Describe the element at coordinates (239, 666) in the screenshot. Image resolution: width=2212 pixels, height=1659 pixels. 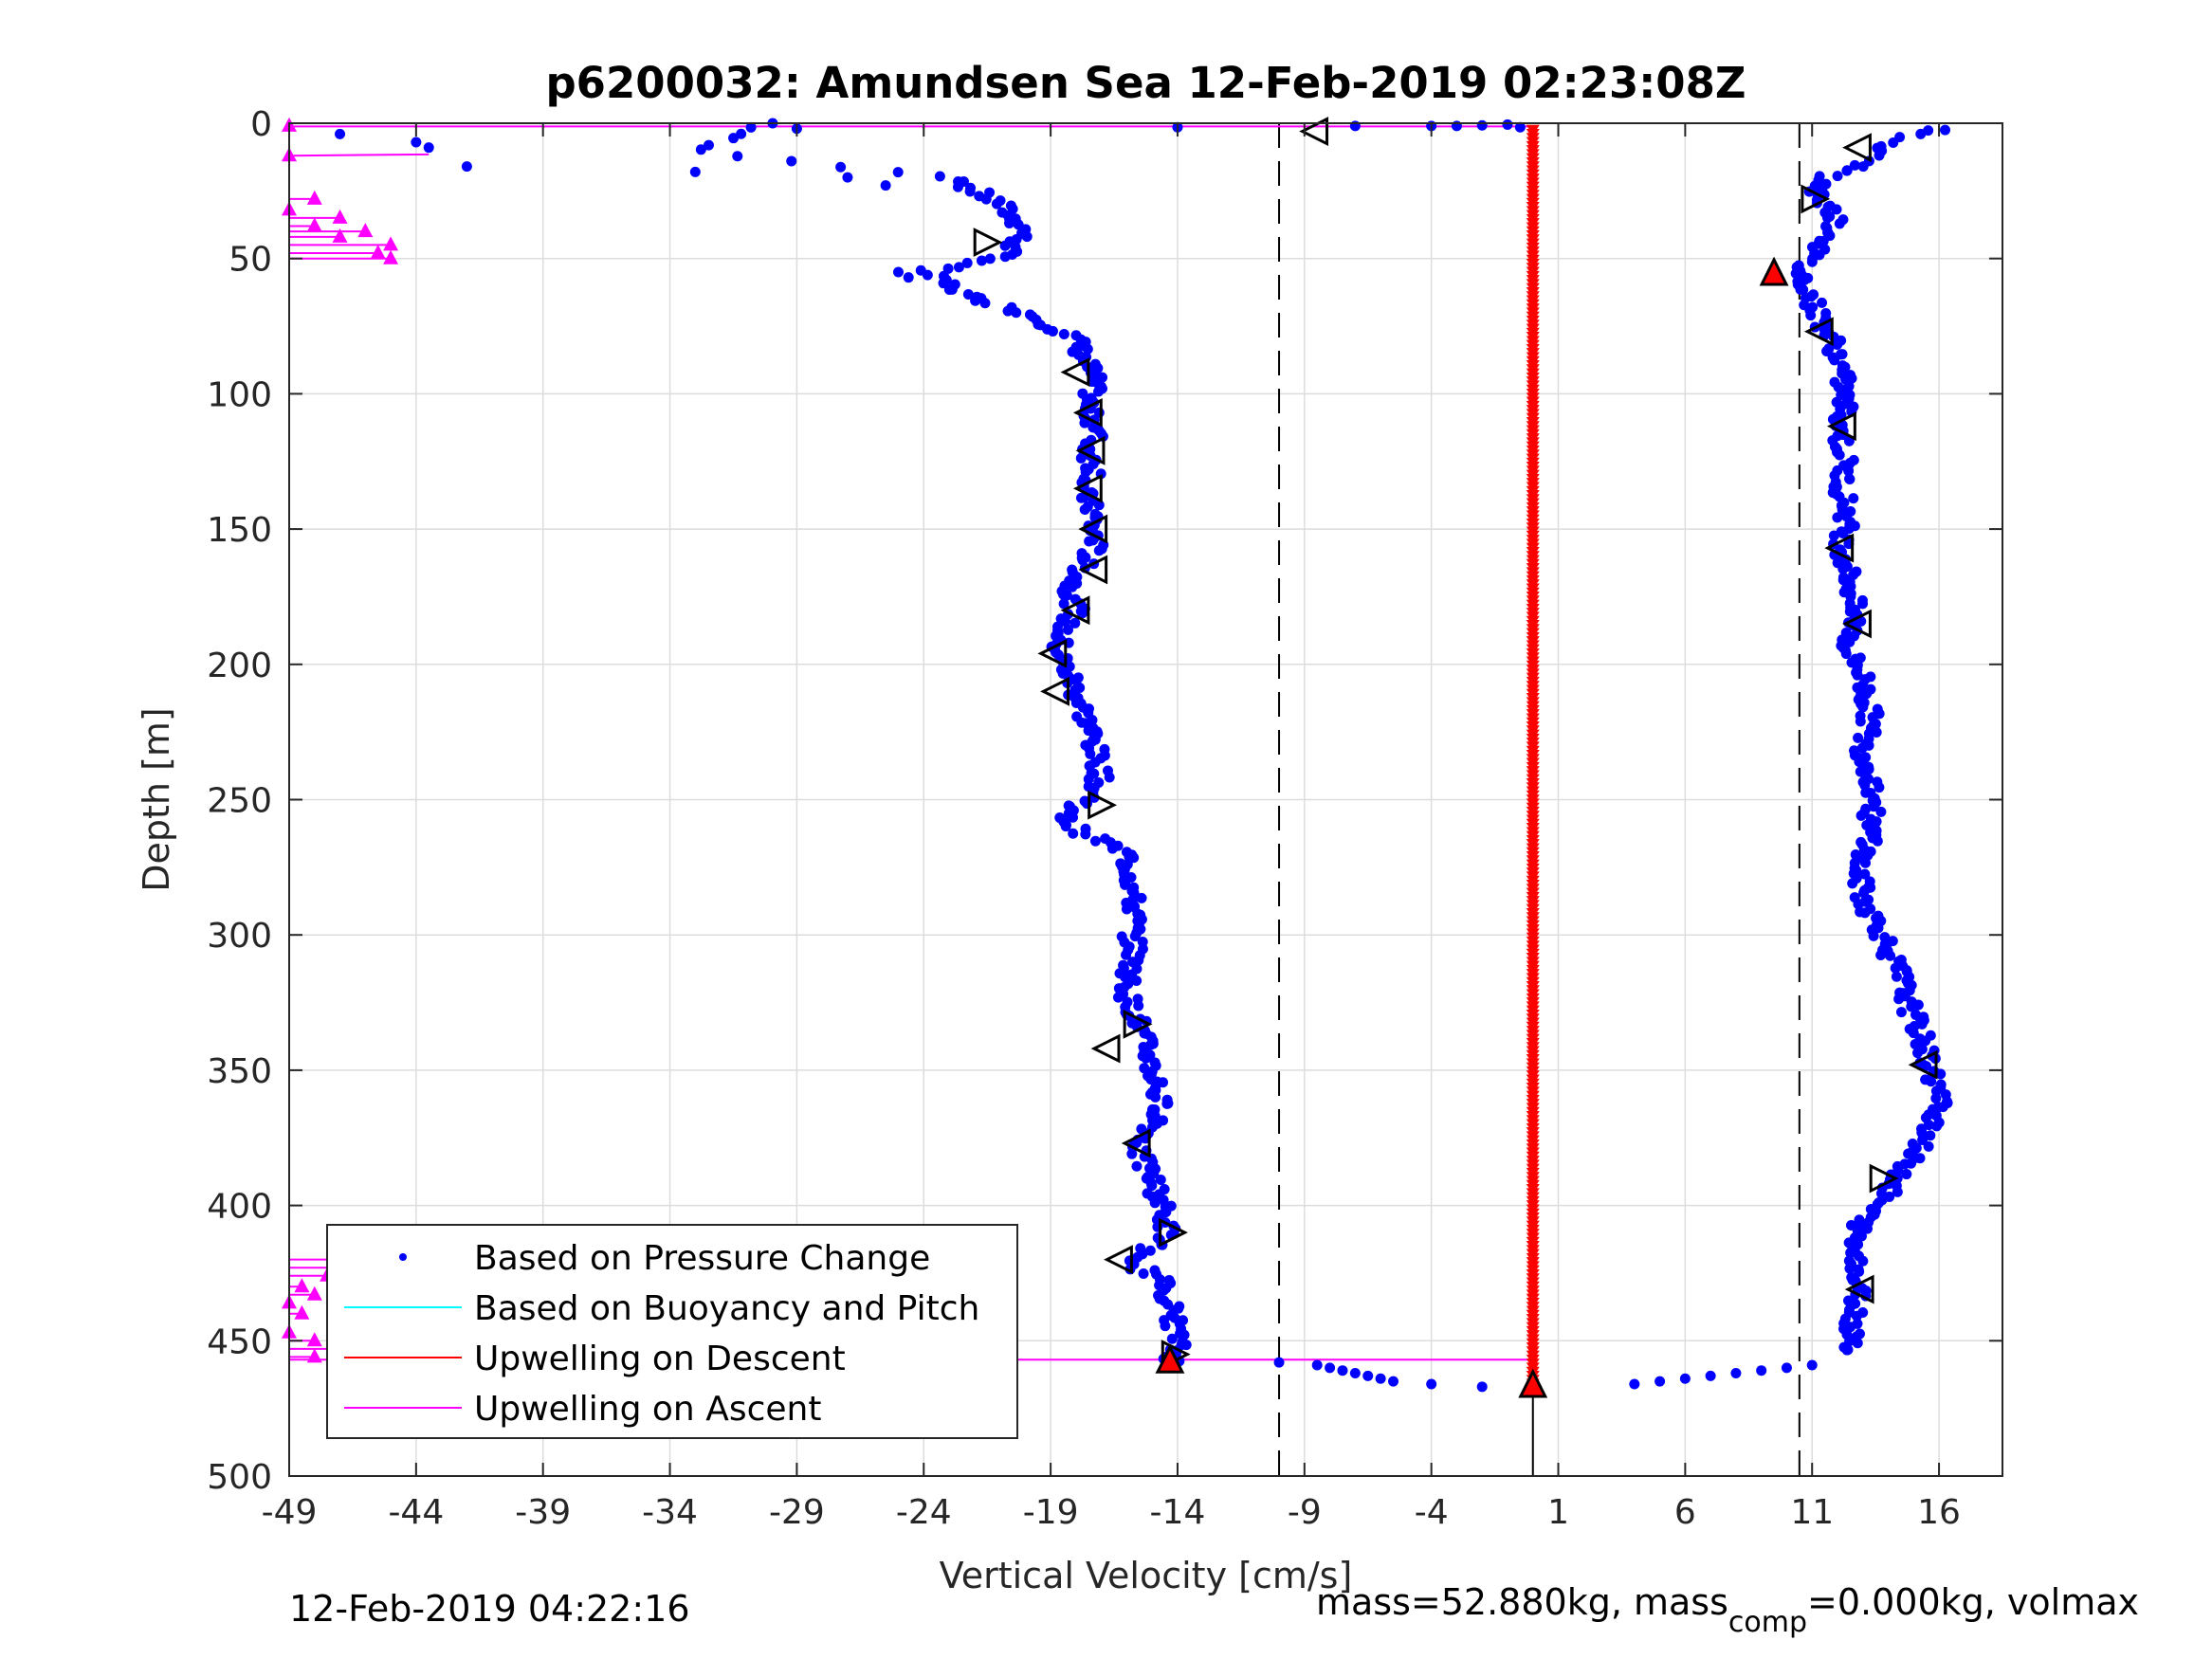
I see `y-tick-label: 200` at that location.